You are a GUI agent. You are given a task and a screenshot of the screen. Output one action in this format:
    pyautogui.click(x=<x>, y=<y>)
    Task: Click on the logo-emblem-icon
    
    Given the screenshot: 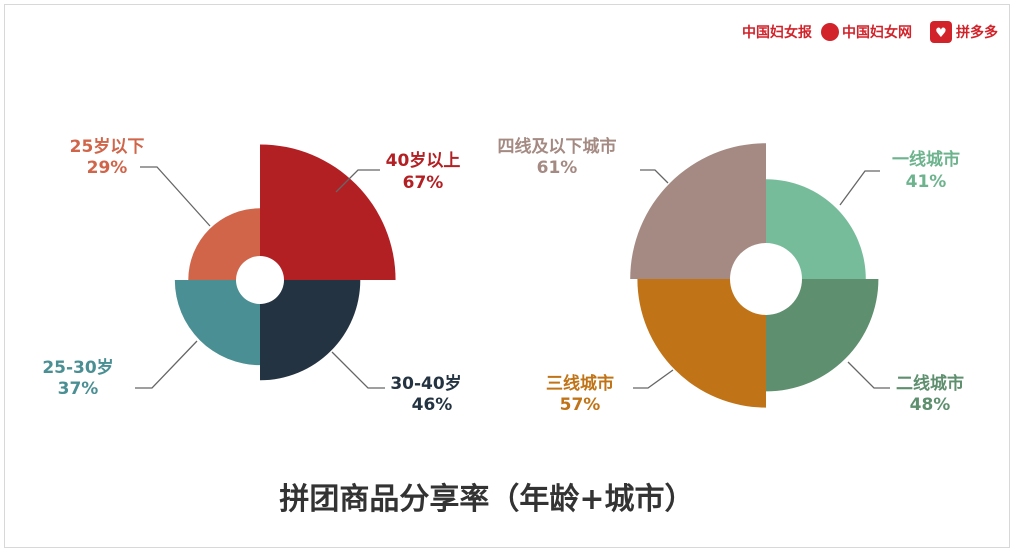 What is the action you would take?
    pyautogui.click(x=830, y=32)
    